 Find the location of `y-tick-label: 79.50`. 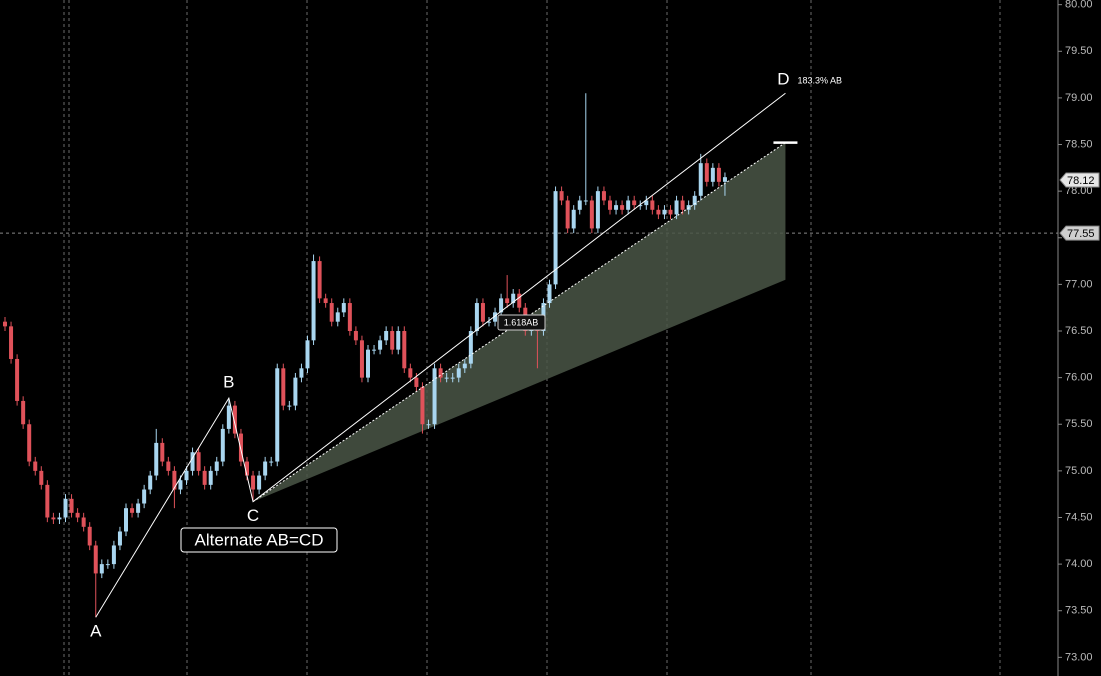

y-tick-label: 79.50 is located at coordinates (1079, 51).